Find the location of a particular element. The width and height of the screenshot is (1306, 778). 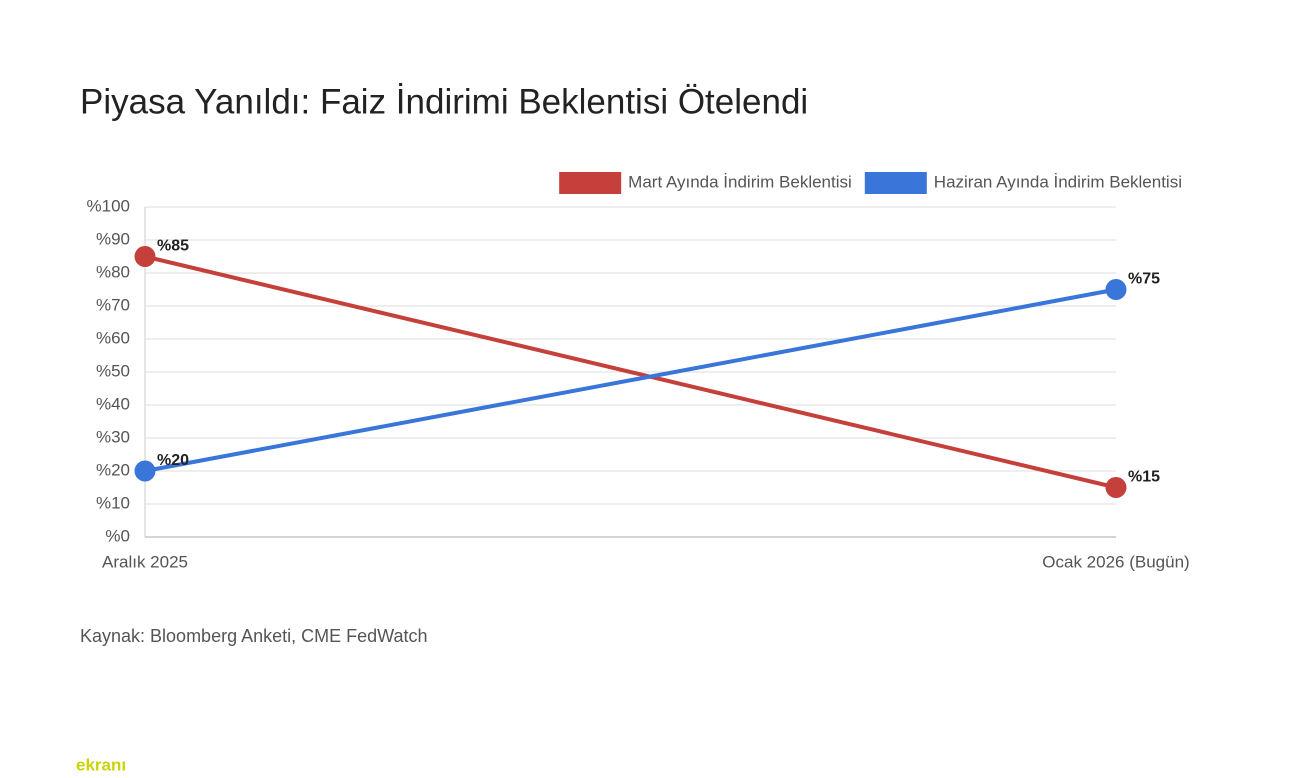

y-tick-label: %20 is located at coordinates (113, 469).